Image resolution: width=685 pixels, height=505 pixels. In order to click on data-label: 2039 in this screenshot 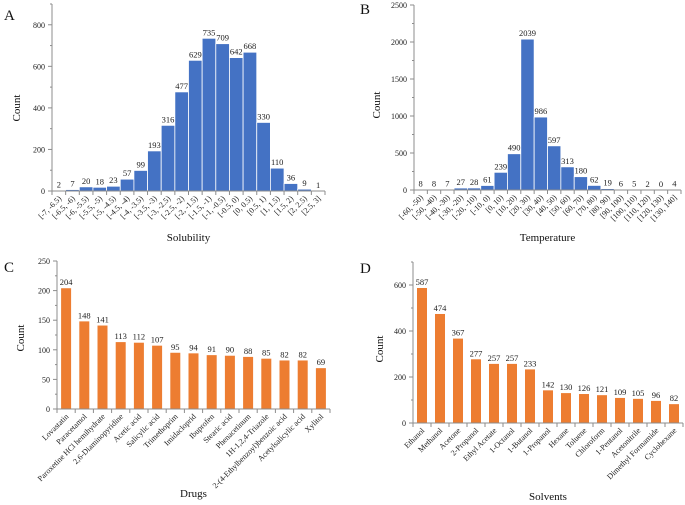, I will do `click(527, 33)`.